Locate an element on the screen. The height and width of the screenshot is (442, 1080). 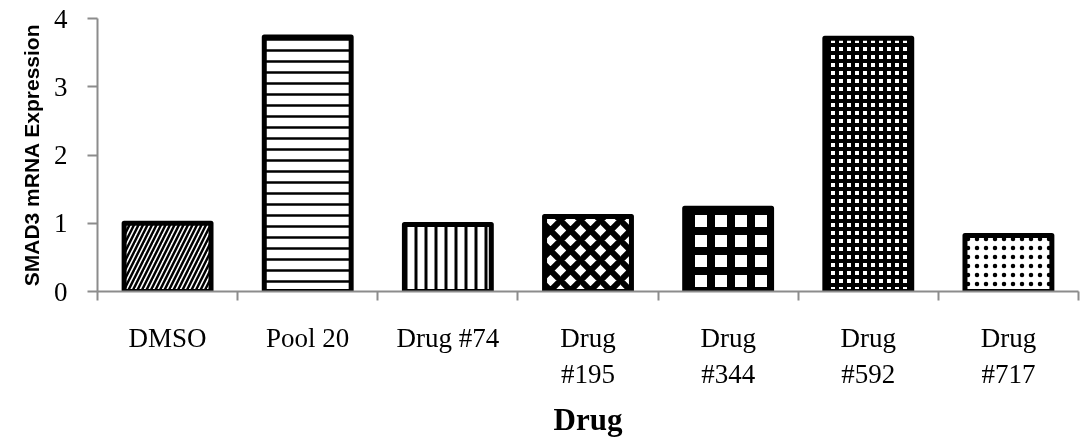
y-axis-title: SMAD3 mRNA Expression is located at coordinates (31, 155).